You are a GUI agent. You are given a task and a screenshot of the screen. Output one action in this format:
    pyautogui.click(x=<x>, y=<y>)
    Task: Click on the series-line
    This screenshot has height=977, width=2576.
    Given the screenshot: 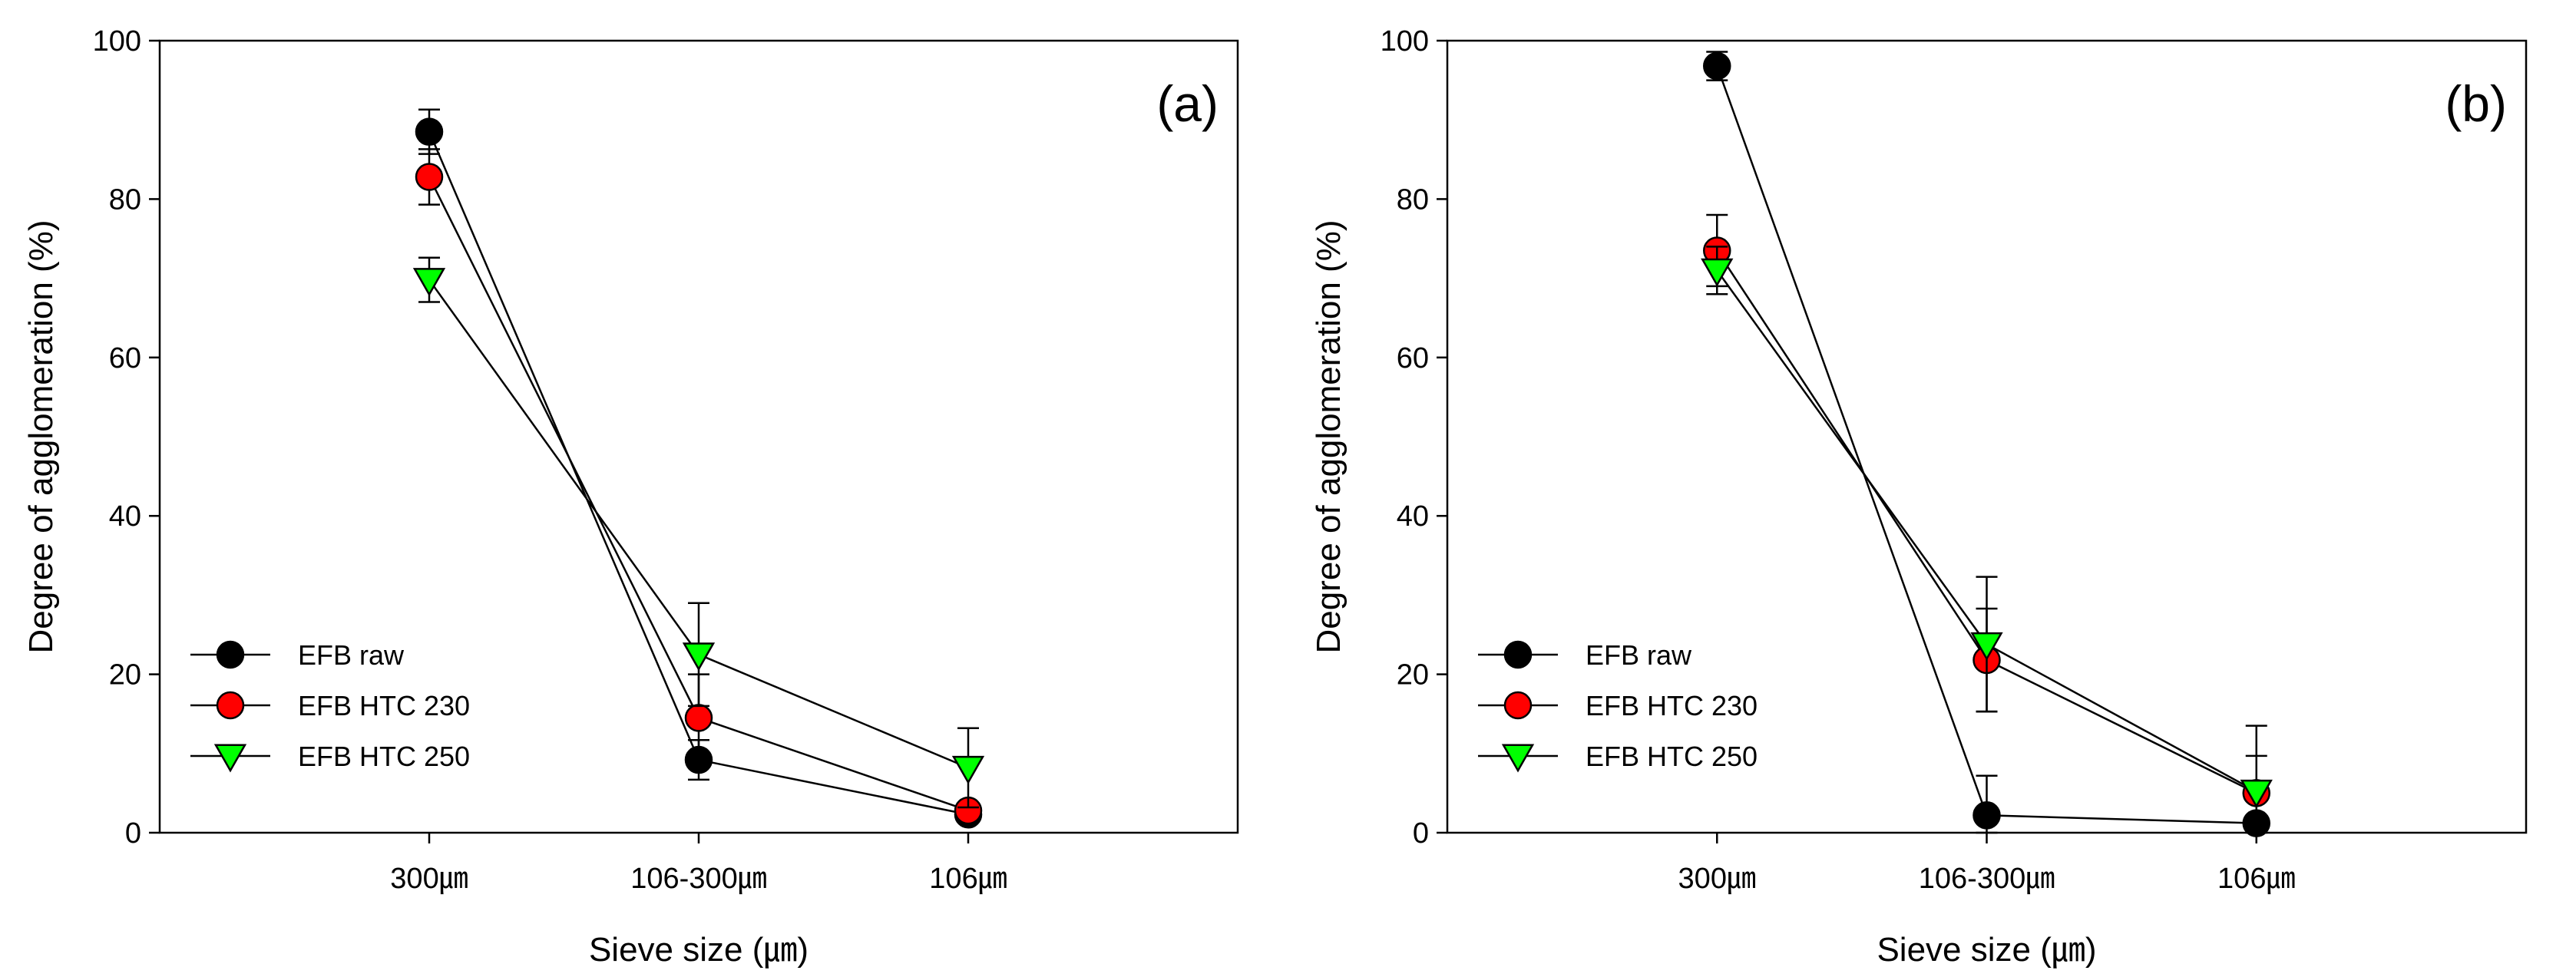 What is the action you would take?
    pyautogui.click(x=1986, y=531)
    